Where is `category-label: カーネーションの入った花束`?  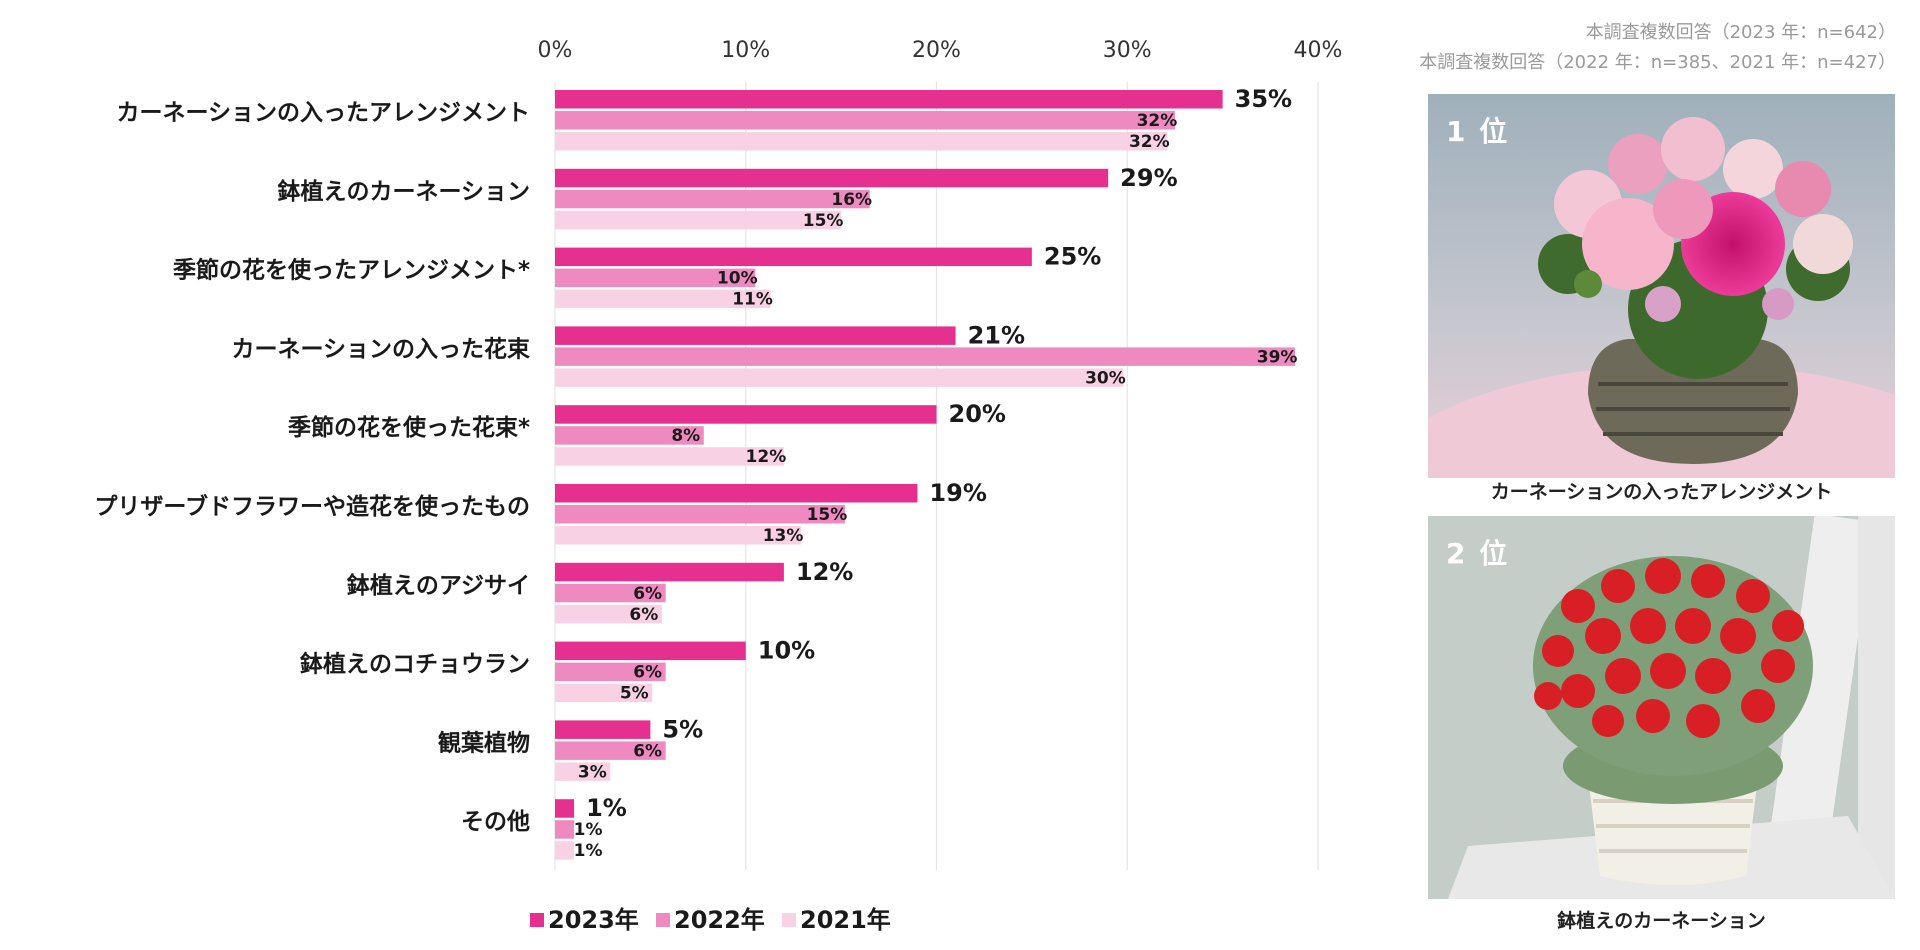
category-label: カーネーションの入った花束 is located at coordinates (381, 349).